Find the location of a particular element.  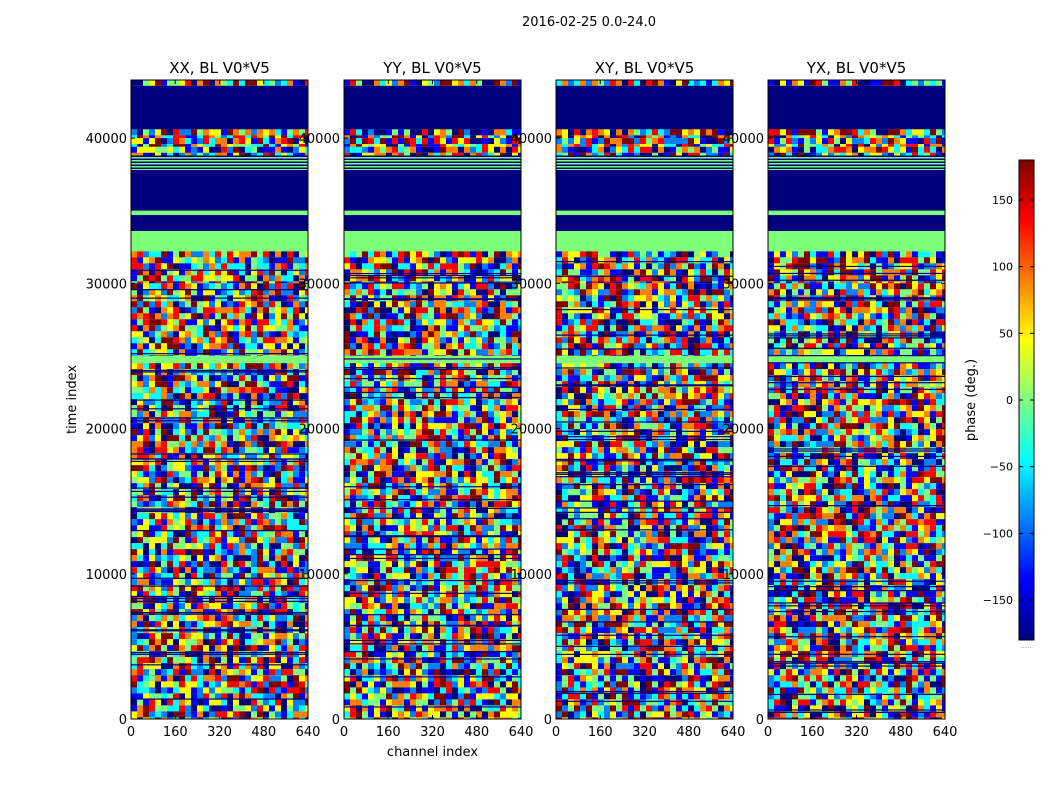

colorbar-tick-label: −100 is located at coordinates (998, 533).